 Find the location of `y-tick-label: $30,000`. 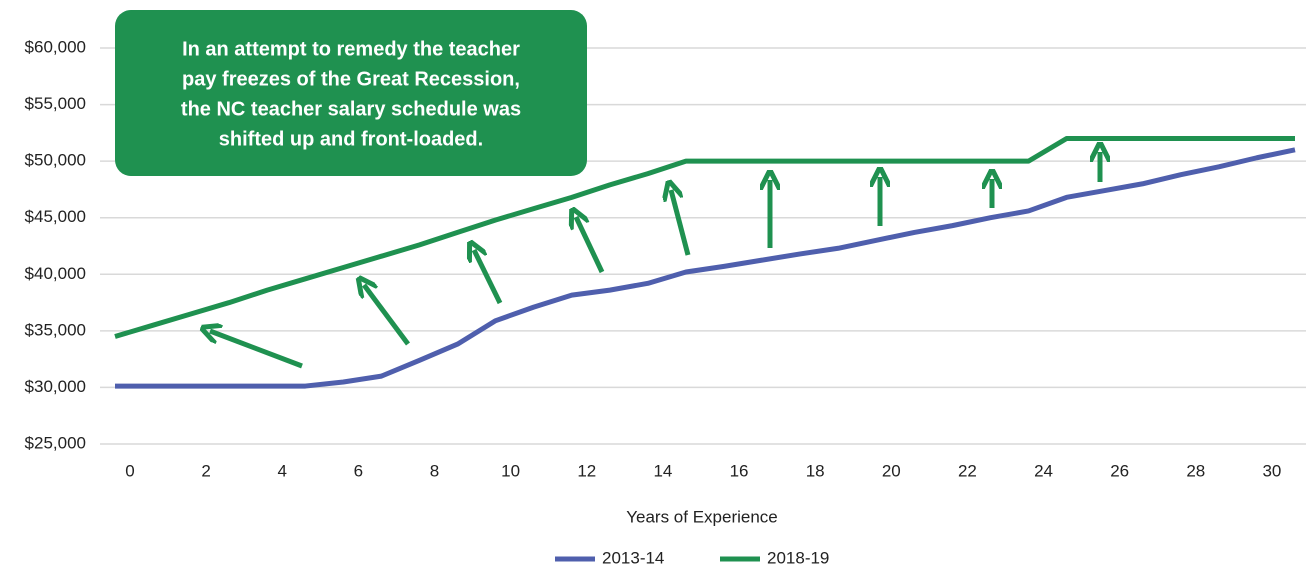

y-tick-label: $30,000 is located at coordinates (55, 386).